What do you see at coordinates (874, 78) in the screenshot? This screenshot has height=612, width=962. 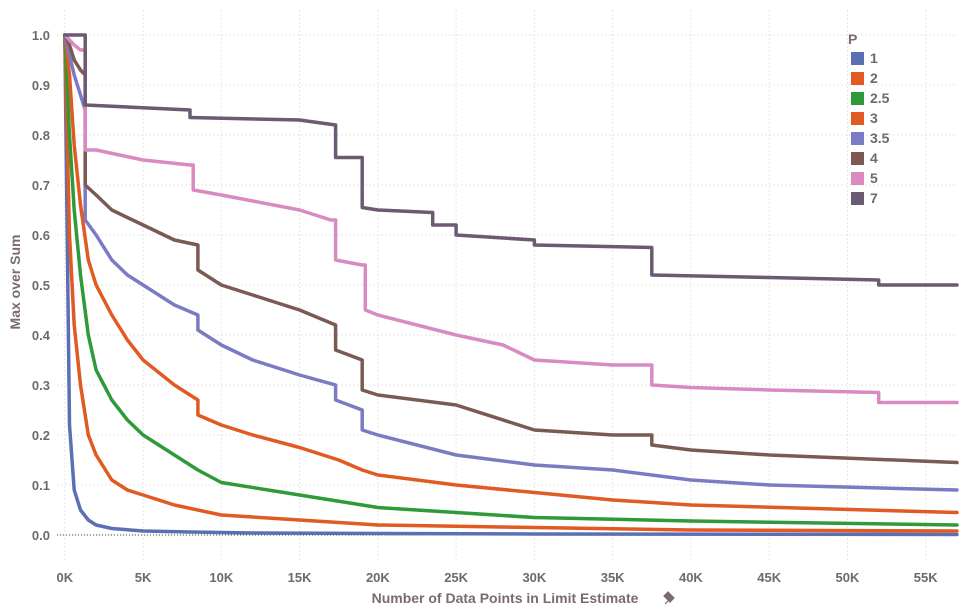 I see `legend-label: 2` at bounding box center [874, 78].